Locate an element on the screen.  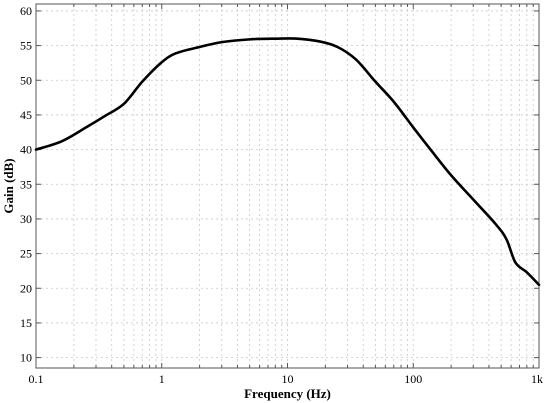
y-tick-labels: 10 15 20 25 30 35 40 45 50 55 60 is located at coordinates (26, 184).